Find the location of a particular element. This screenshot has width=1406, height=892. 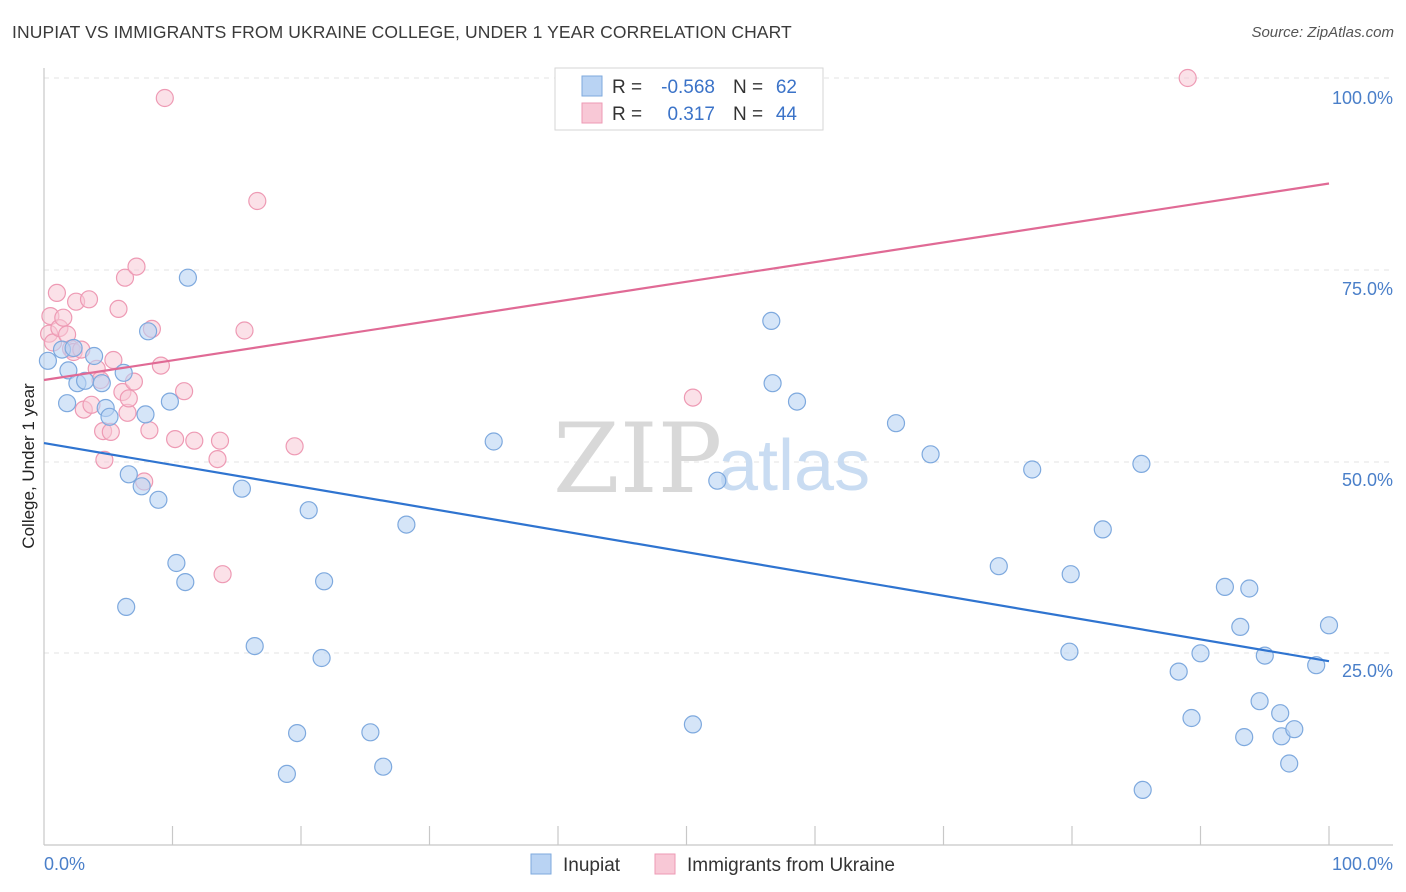

y-axis-title: College, Under 1 year is located at coordinates (28, 466).